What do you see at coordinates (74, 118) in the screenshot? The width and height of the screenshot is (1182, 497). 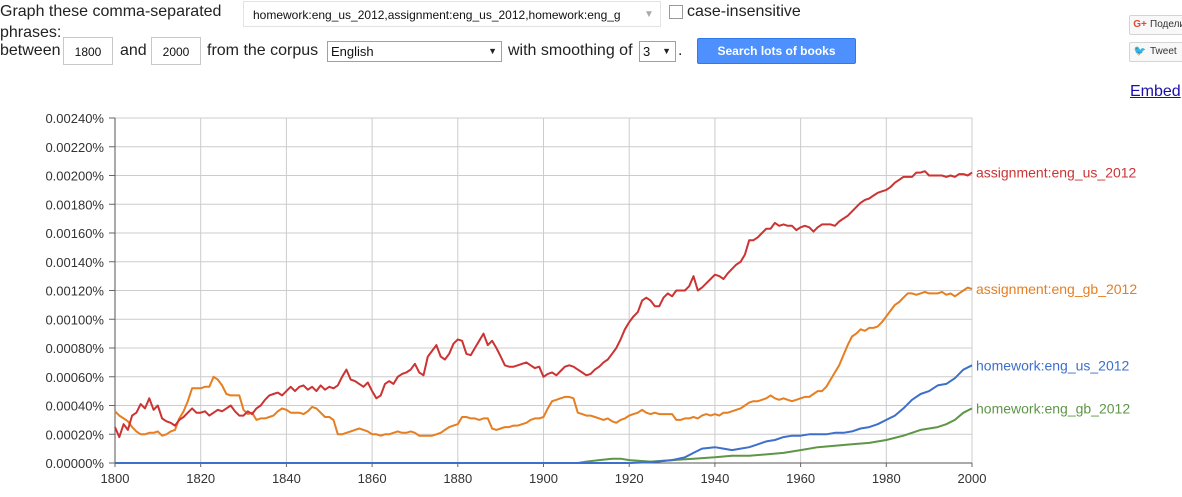 I see `y-tick-label: 0.00240%` at bounding box center [74, 118].